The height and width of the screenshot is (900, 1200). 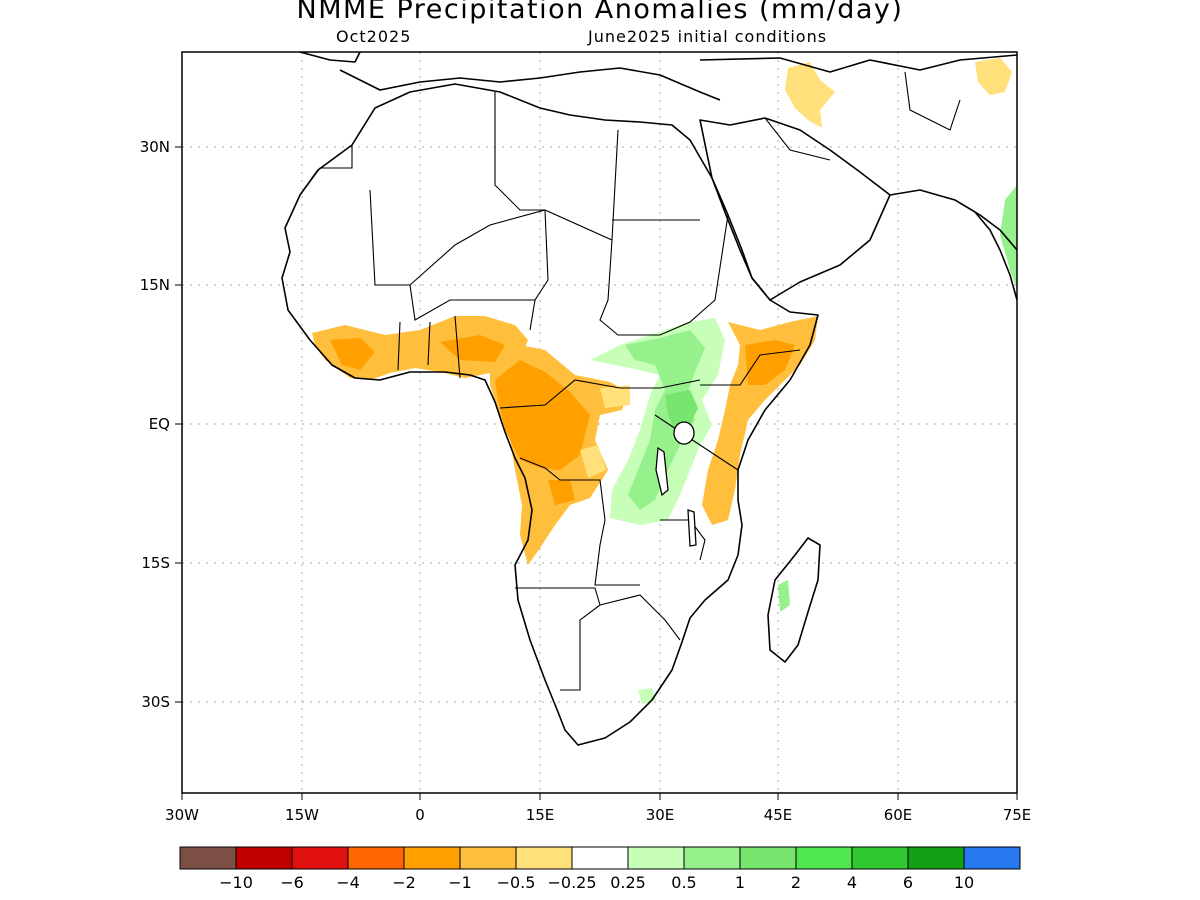 What do you see at coordinates (159, 424) in the screenshot?
I see `lat-tick-label: EQ` at bounding box center [159, 424].